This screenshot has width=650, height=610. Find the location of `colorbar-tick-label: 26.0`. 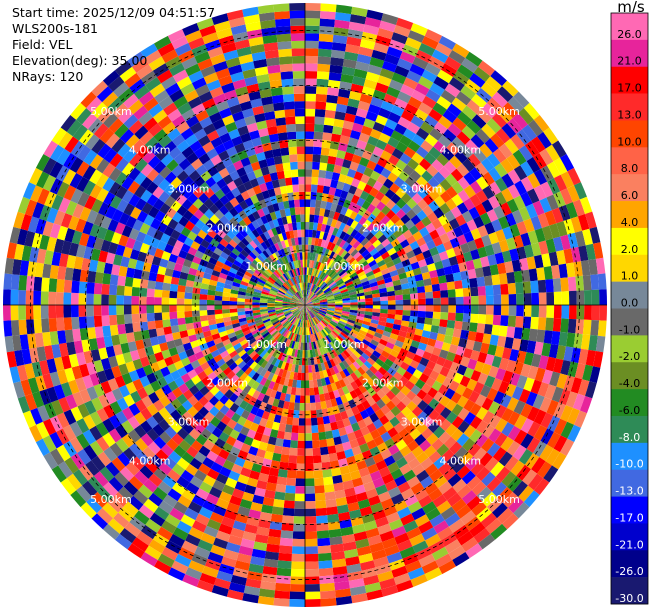

colorbar-tick-label: 26.0 is located at coordinates (629, 34).